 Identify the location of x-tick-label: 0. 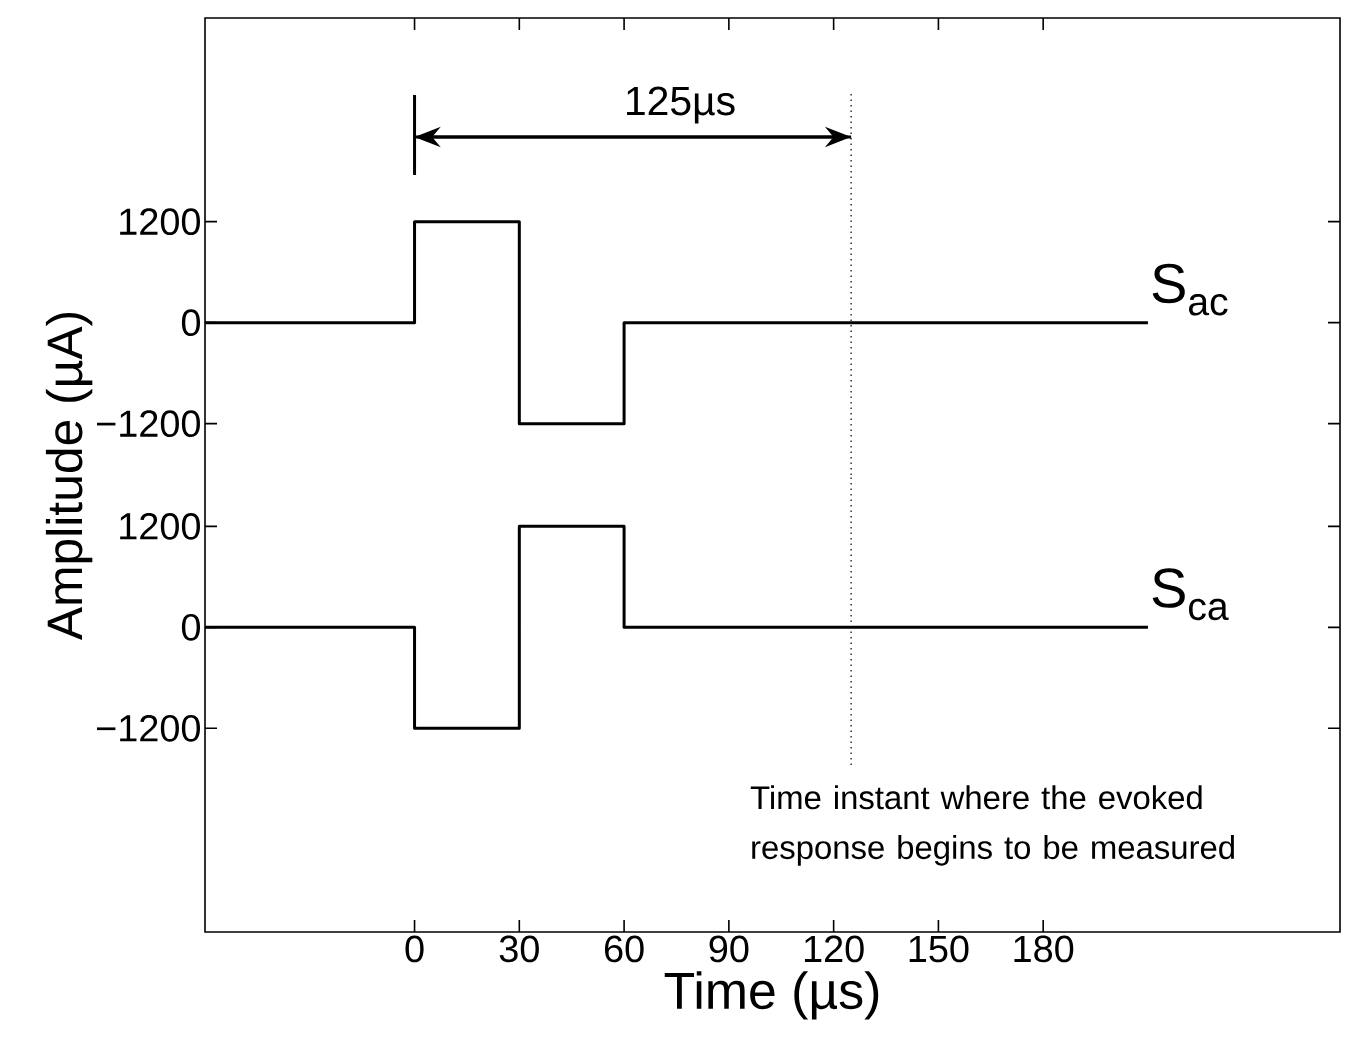
(414, 949).